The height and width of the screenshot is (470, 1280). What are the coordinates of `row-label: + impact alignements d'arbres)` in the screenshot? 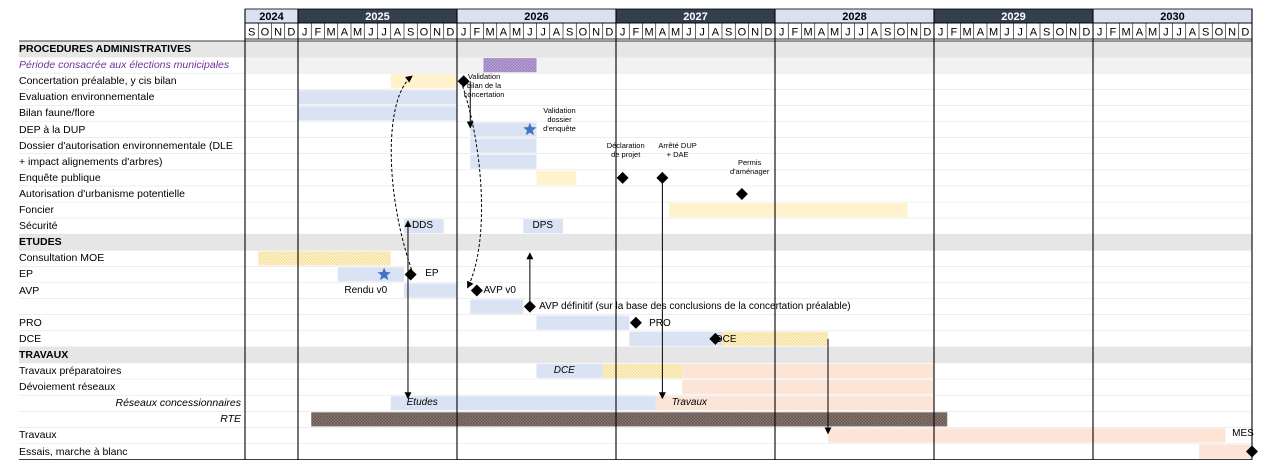 It's located at (91, 161).